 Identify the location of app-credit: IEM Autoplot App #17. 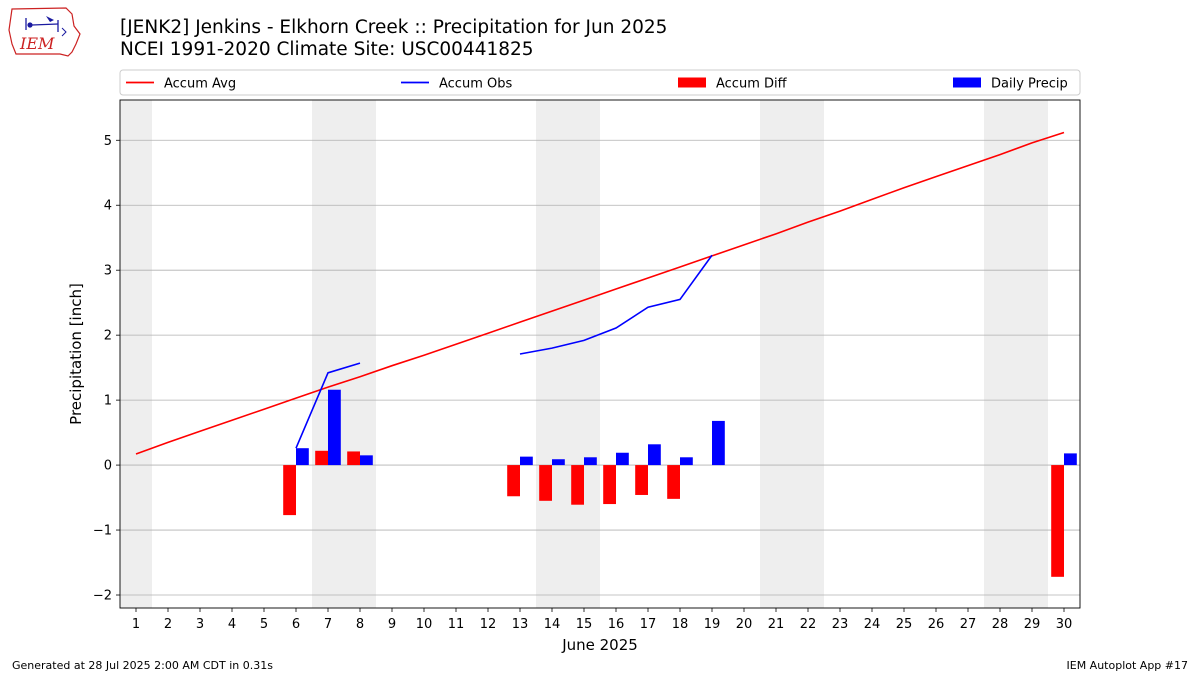
(1127, 665).